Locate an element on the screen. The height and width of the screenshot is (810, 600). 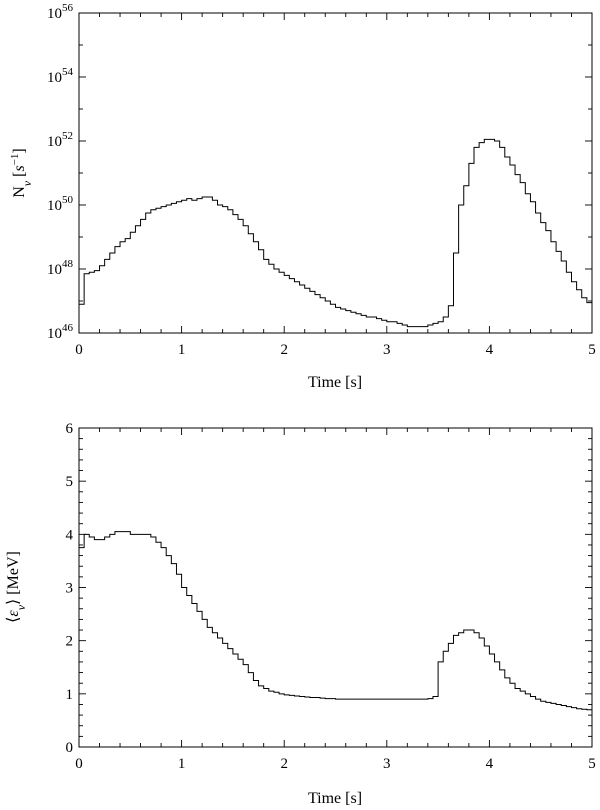
bottom-y-axis-label: ⟨εν⟩ [MeV] is located at coordinates (16, 587).